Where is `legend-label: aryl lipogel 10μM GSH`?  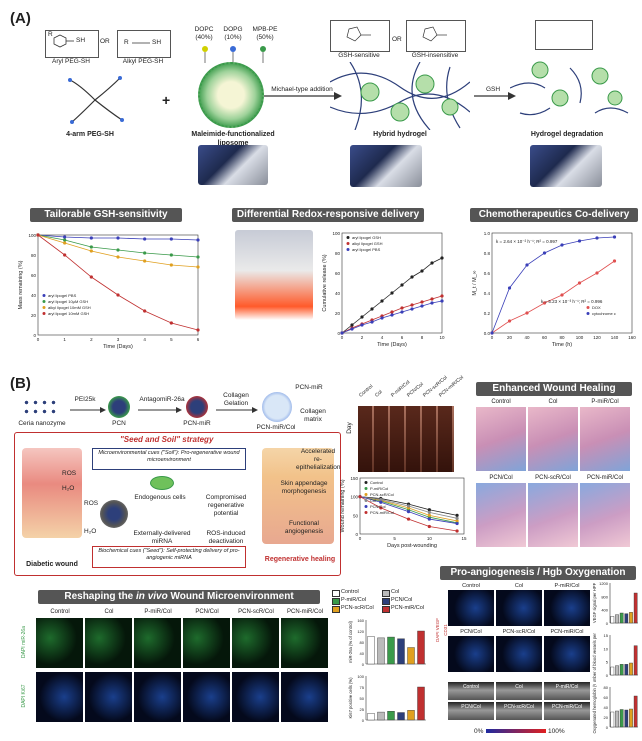 legend-label: aryl lipogel 10μM GSH is located at coordinates (68, 301).